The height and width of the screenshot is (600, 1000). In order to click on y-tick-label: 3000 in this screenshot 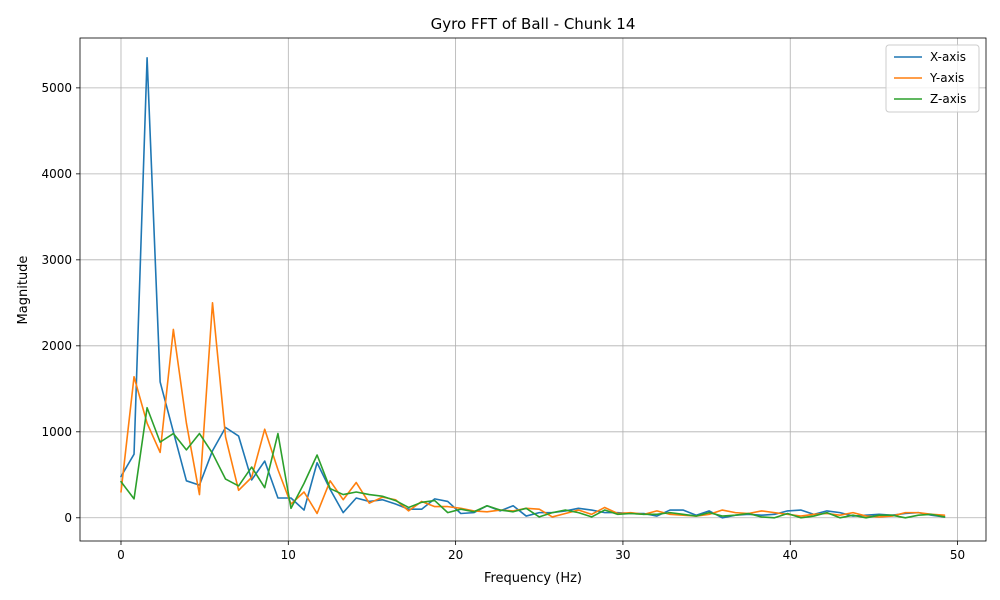, I will do `click(56, 260)`.